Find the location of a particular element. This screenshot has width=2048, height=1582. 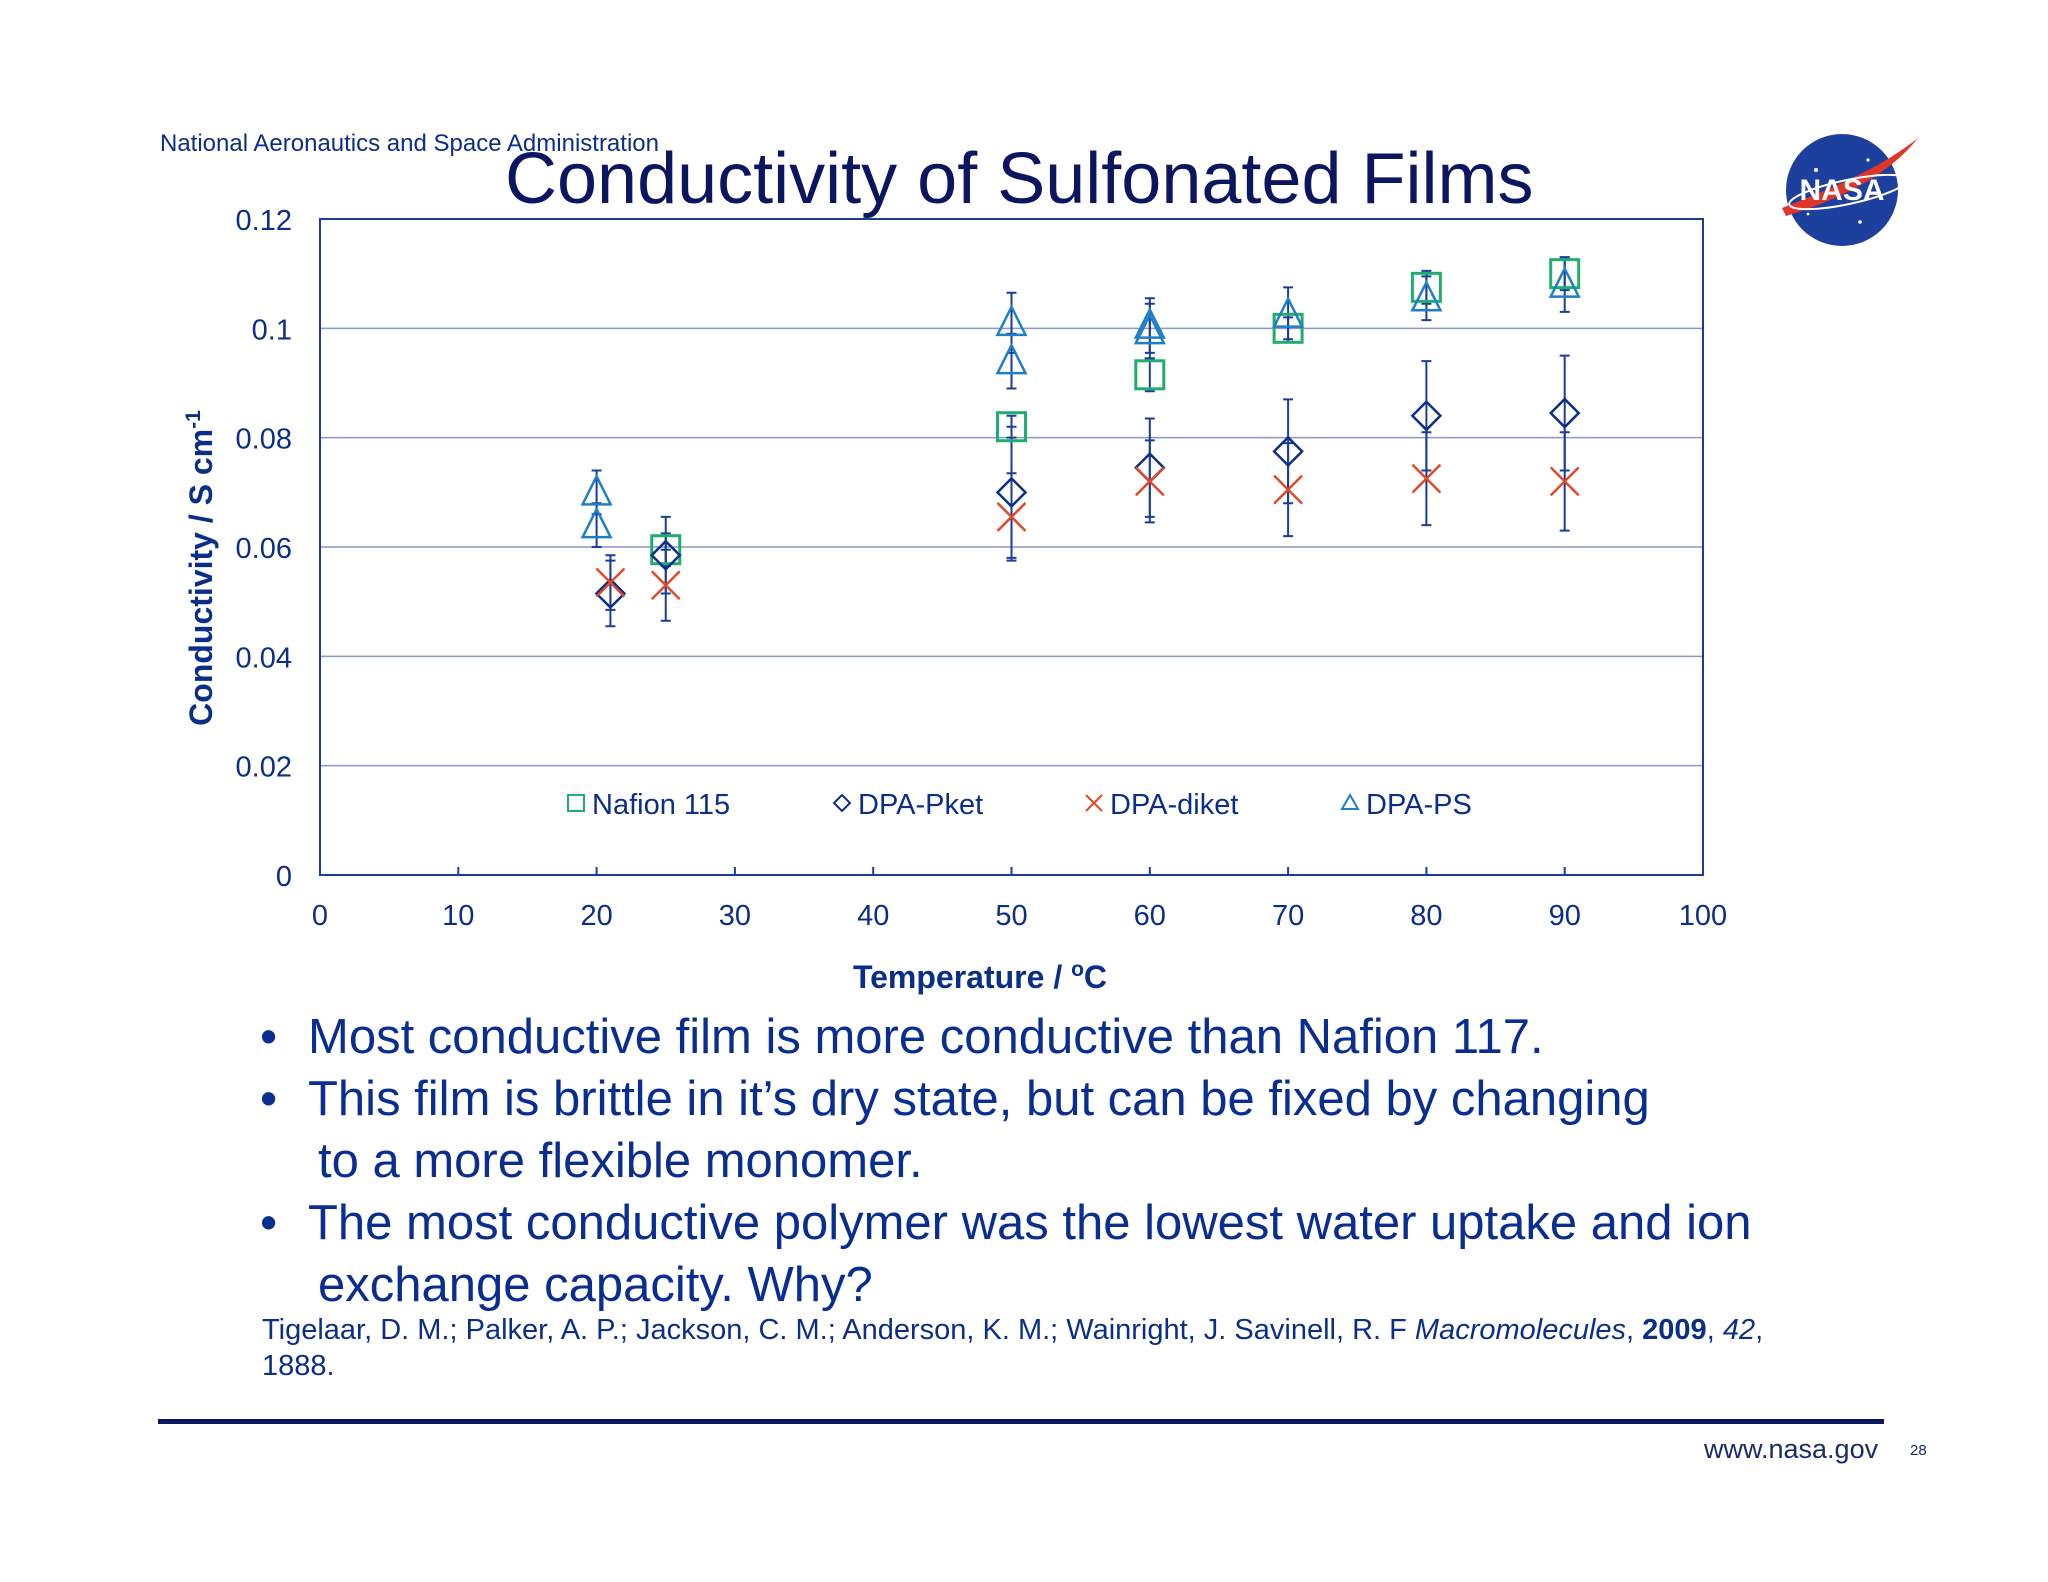

legend-item-dpa-diket: DPA-diket is located at coordinates (1161, 805).